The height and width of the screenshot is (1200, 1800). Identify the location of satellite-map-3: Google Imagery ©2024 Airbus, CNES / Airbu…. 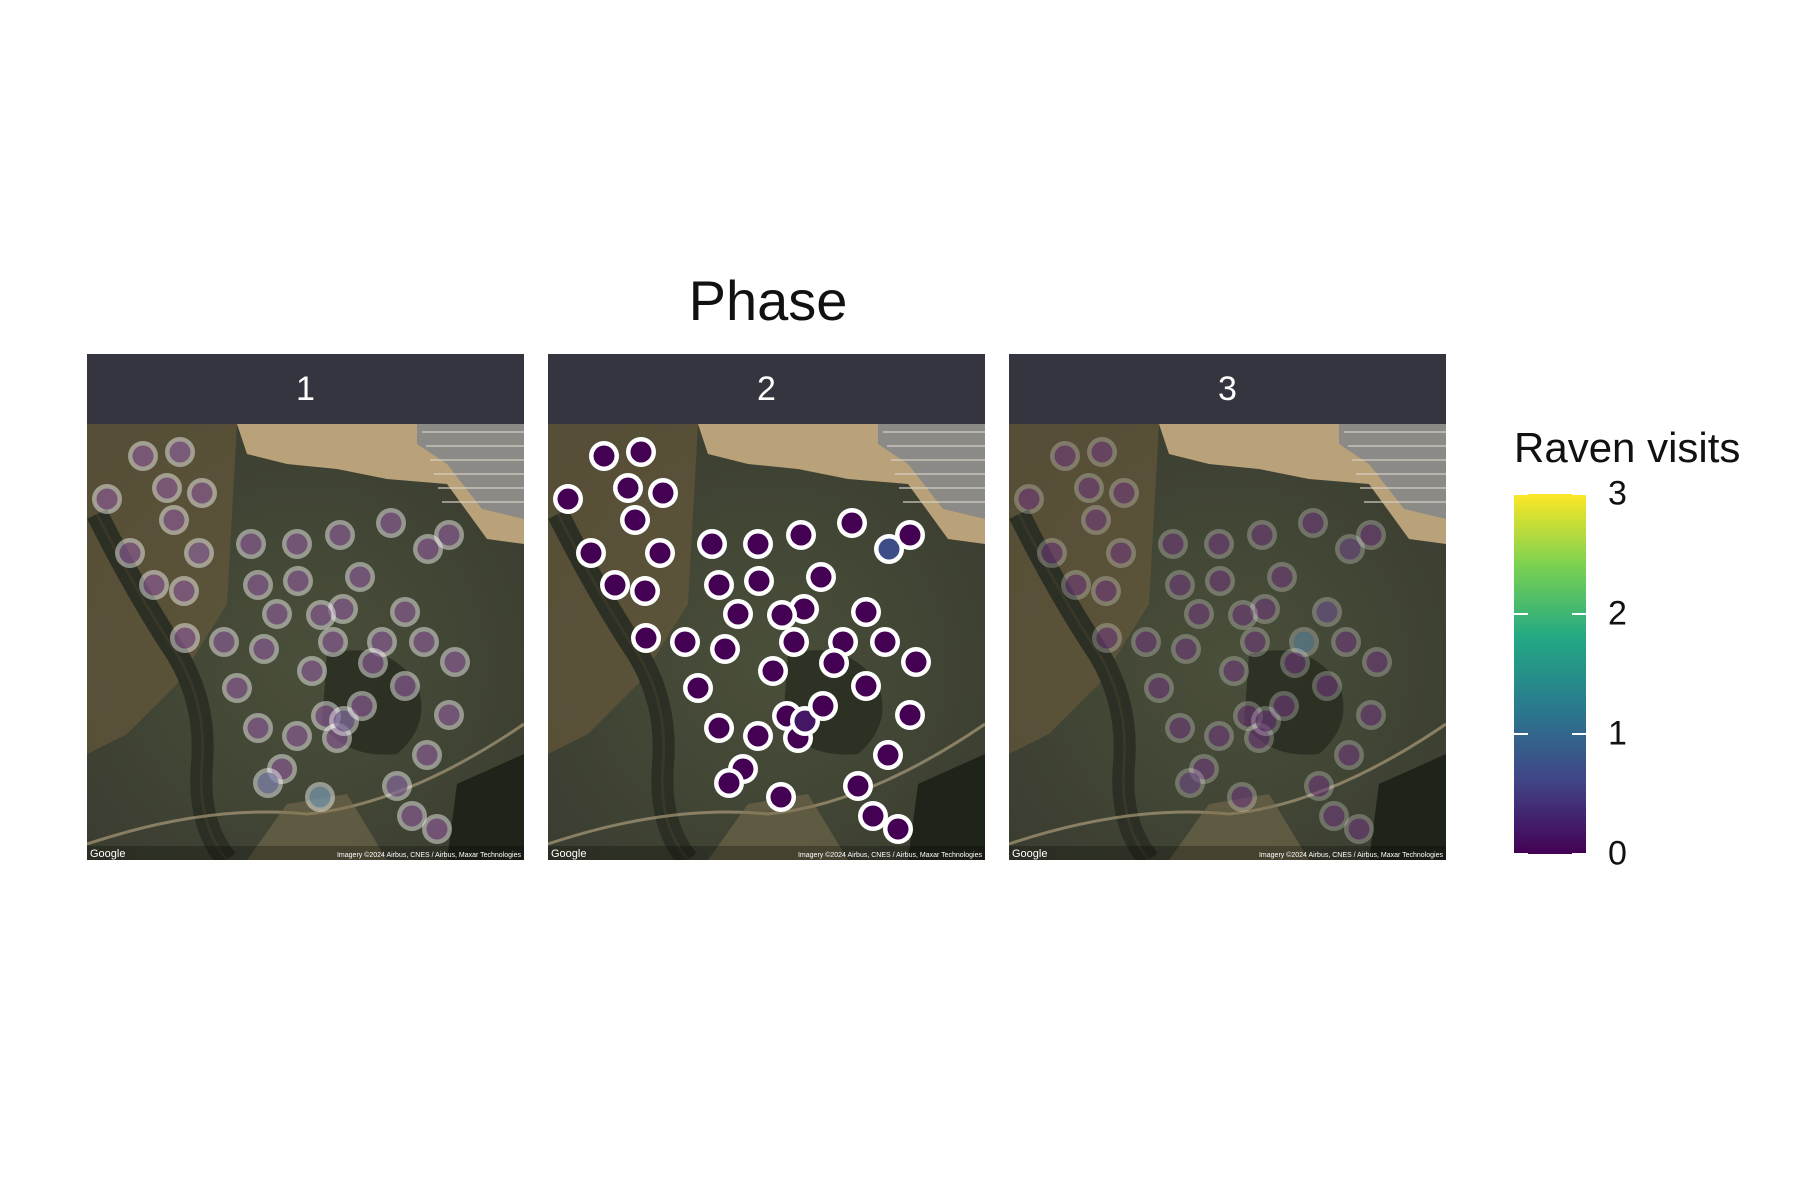
(1227, 642).